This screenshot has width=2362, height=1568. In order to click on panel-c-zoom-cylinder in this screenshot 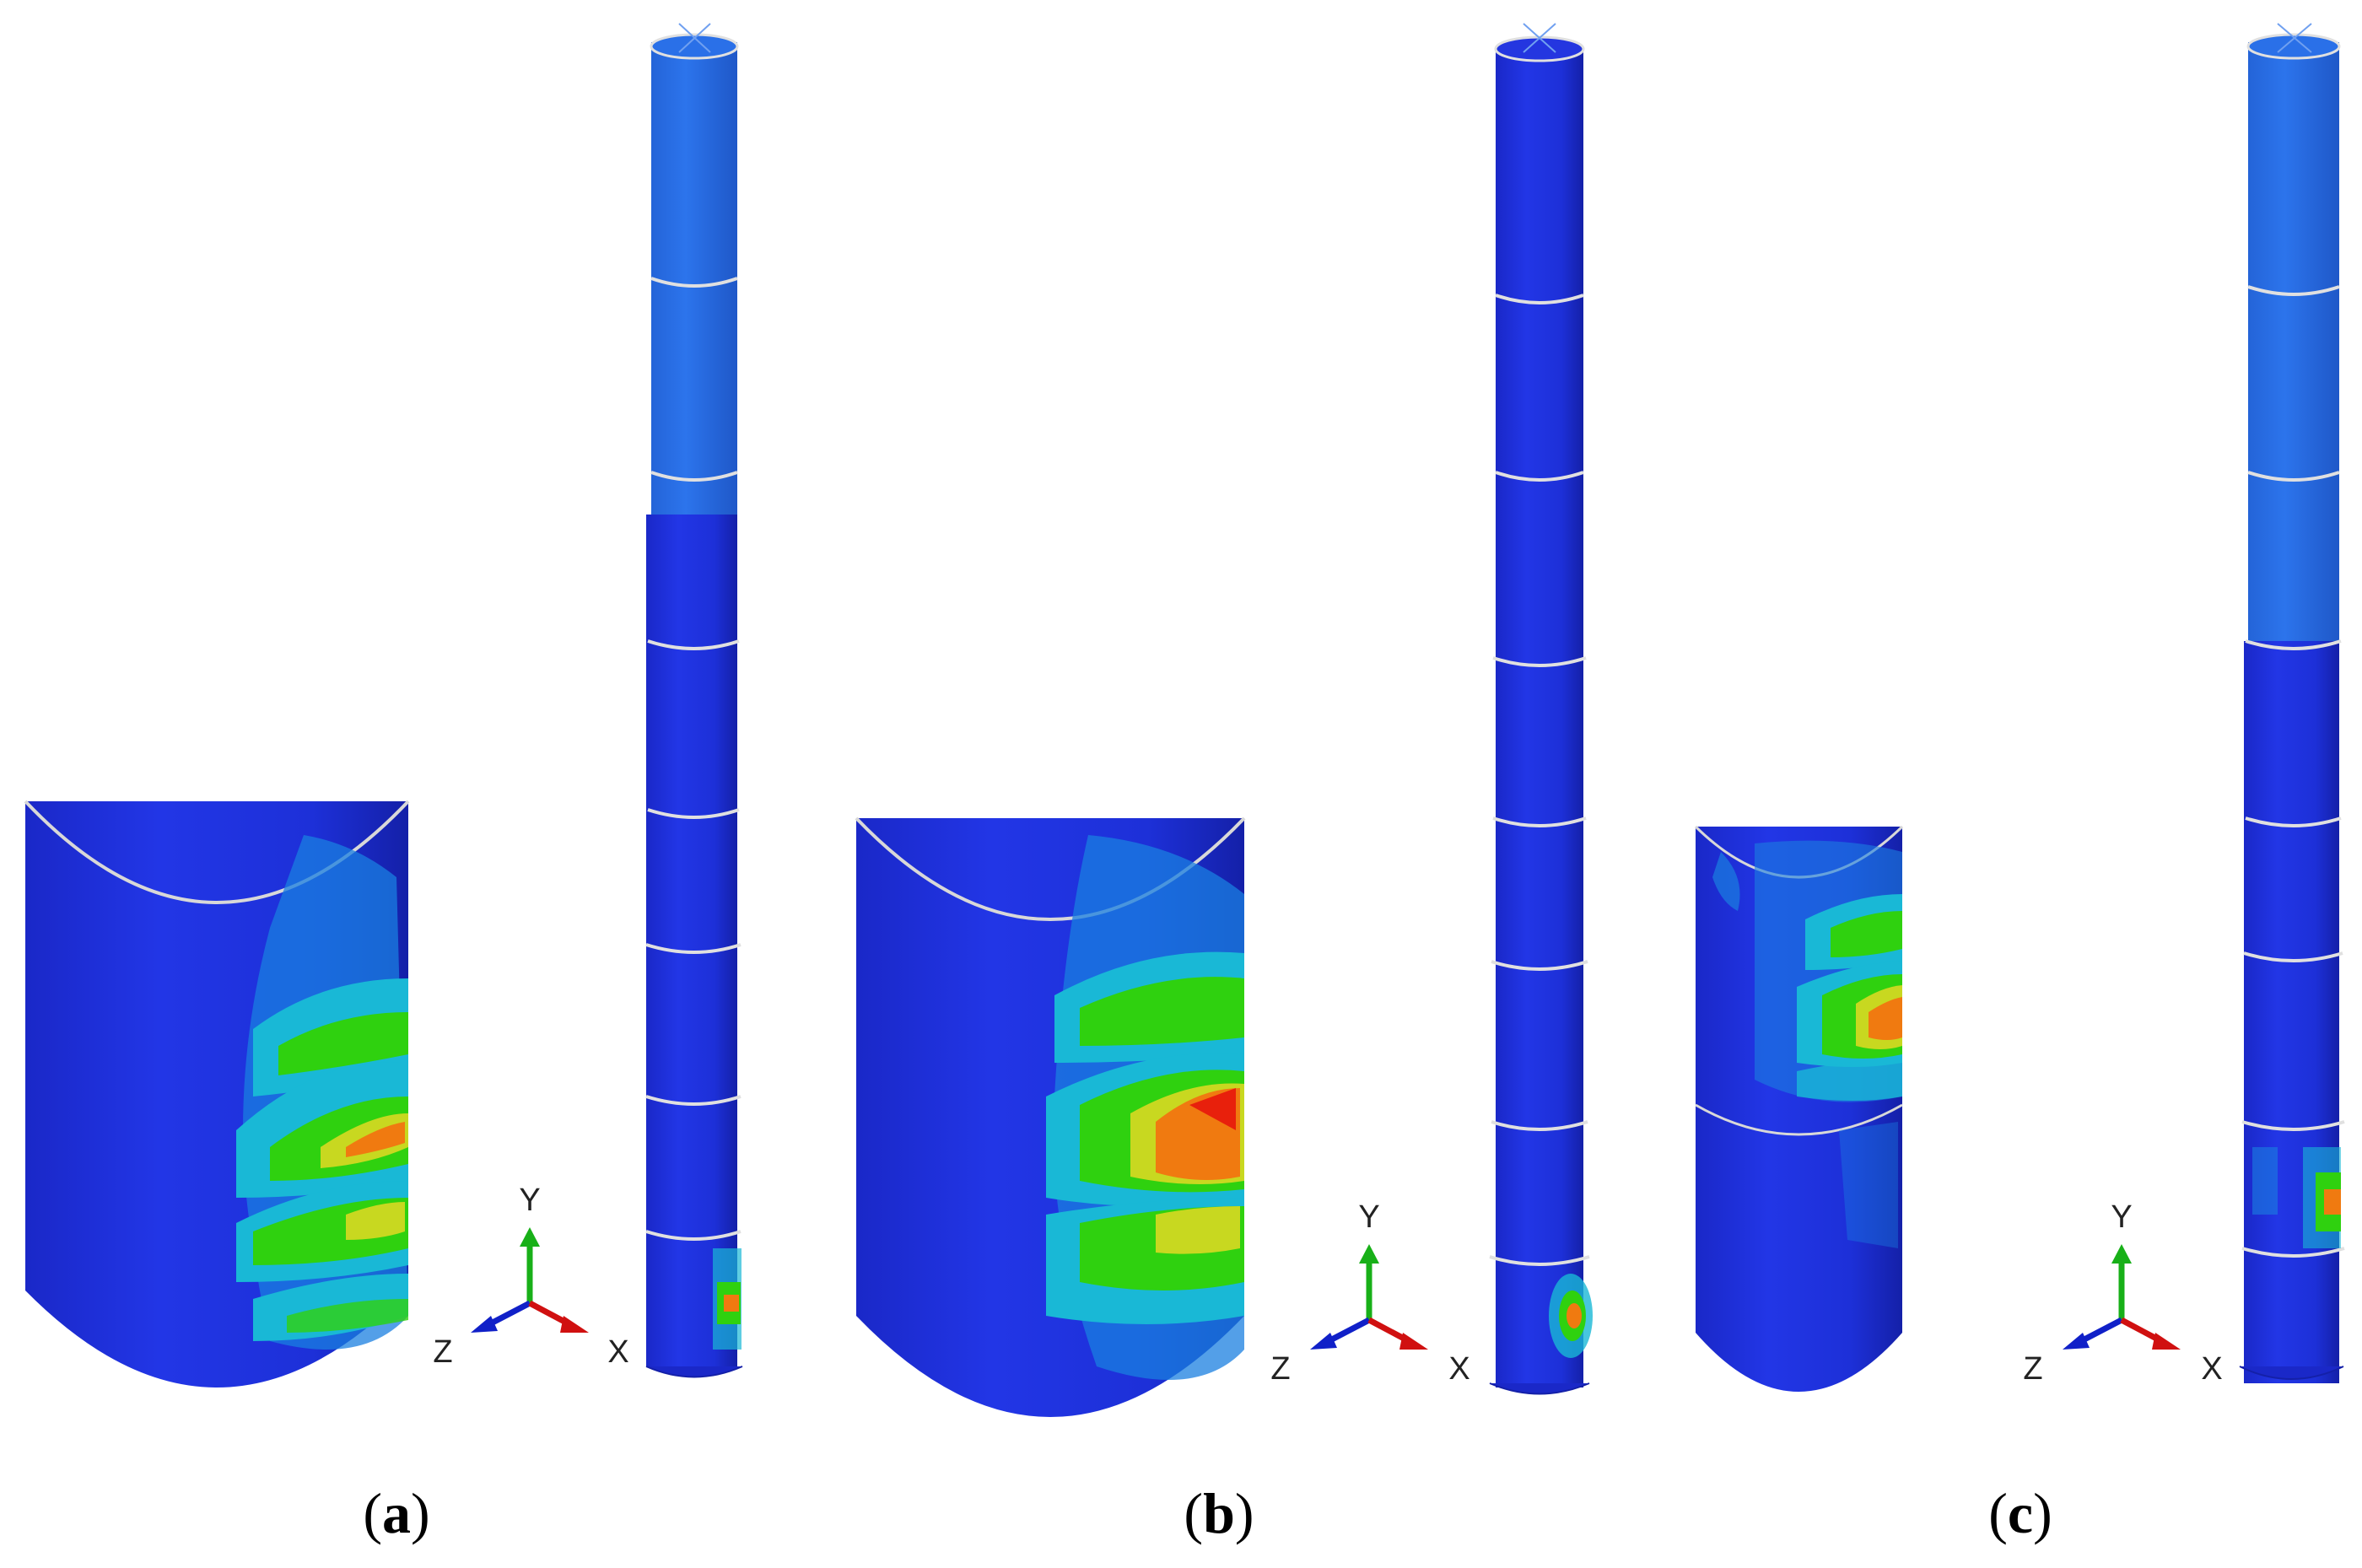, I will do `click(1799, 1109)`.